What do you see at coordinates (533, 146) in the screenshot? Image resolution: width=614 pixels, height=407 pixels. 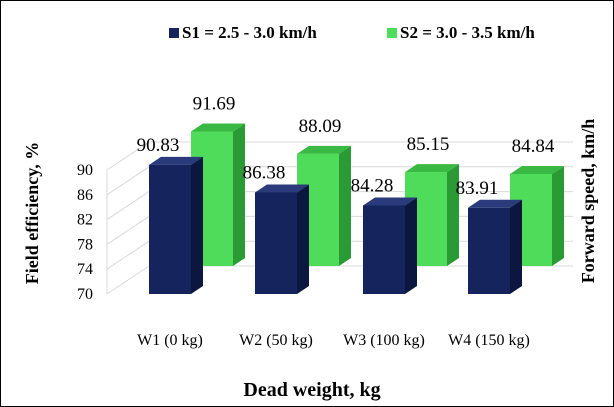 I see `data-label-s2: 84.84` at bounding box center [533, 146].